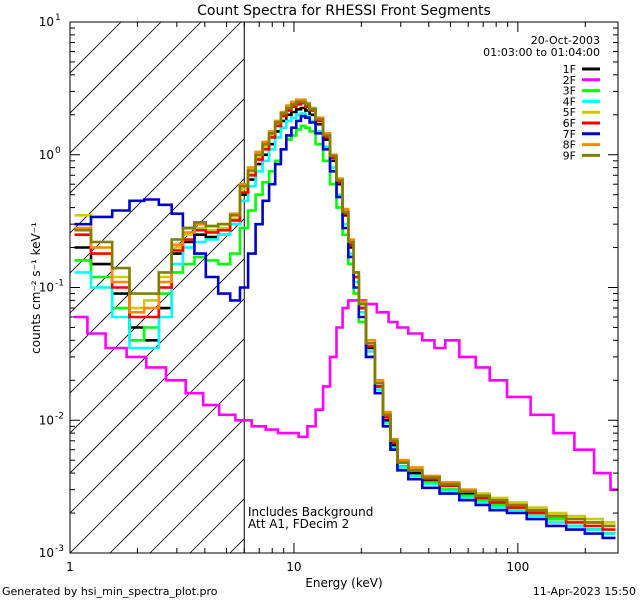 Image resolution: width=640 pixels, height=604 pixels. Describe the element at coordinates (70, 567) in the screenshot. I see `x-tick-label: 1` at that location.